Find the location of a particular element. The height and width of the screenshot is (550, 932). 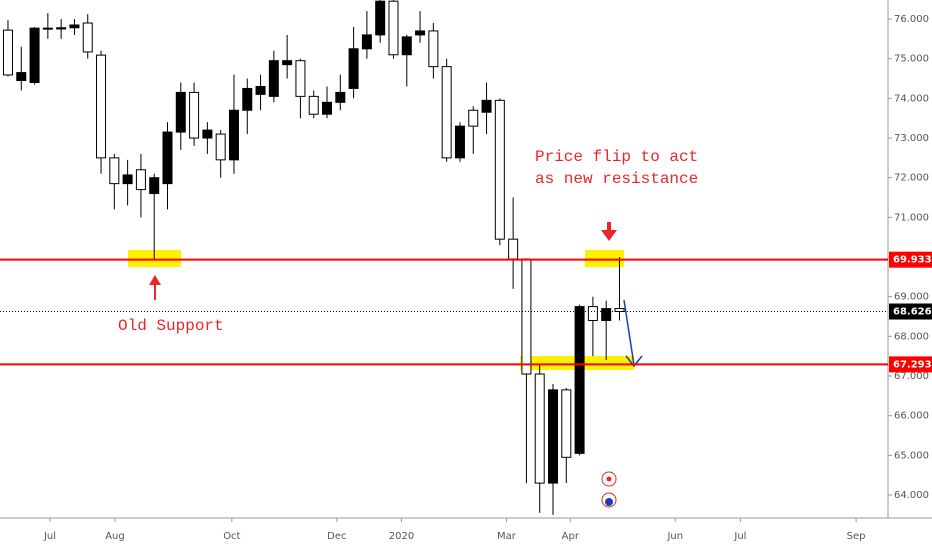

y-tick-label: 72.000 is located at coordinates (911, 178).